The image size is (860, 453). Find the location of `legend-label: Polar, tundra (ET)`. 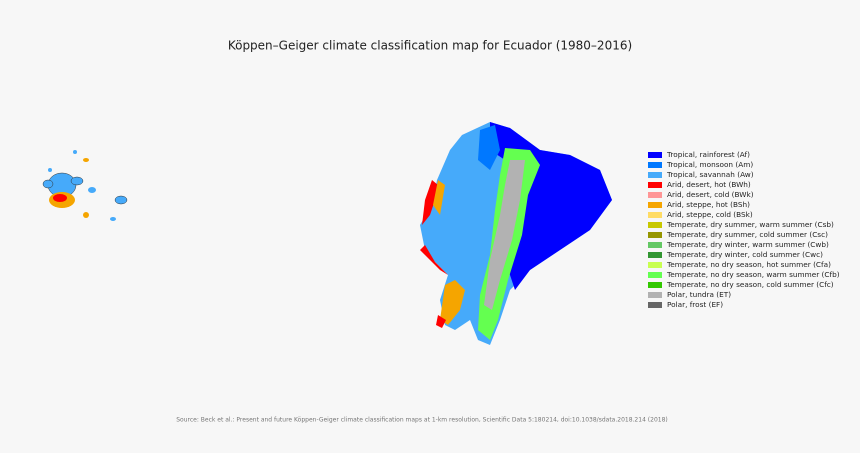

legend-label: Polar, tundra (ET) is located at coordinates (699, 294).